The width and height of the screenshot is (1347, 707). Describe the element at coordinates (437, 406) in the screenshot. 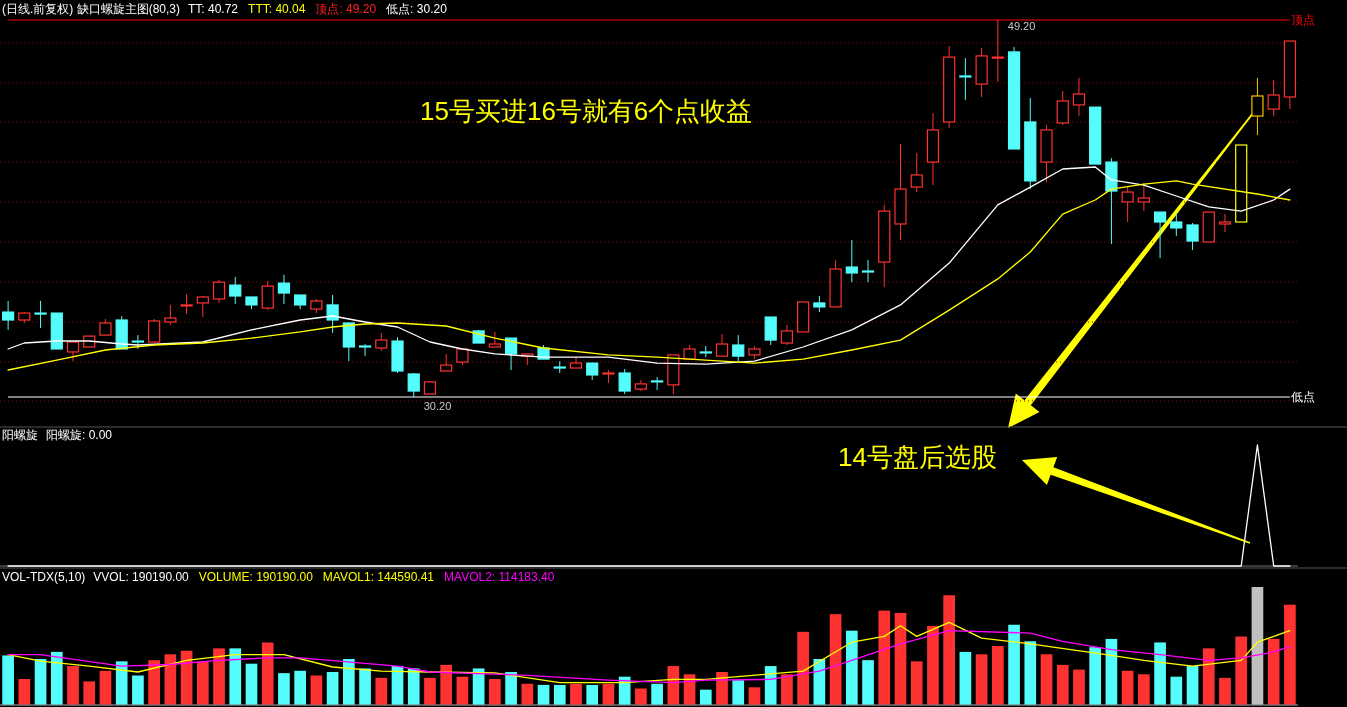

I see `annotation: 30.20` at that location.